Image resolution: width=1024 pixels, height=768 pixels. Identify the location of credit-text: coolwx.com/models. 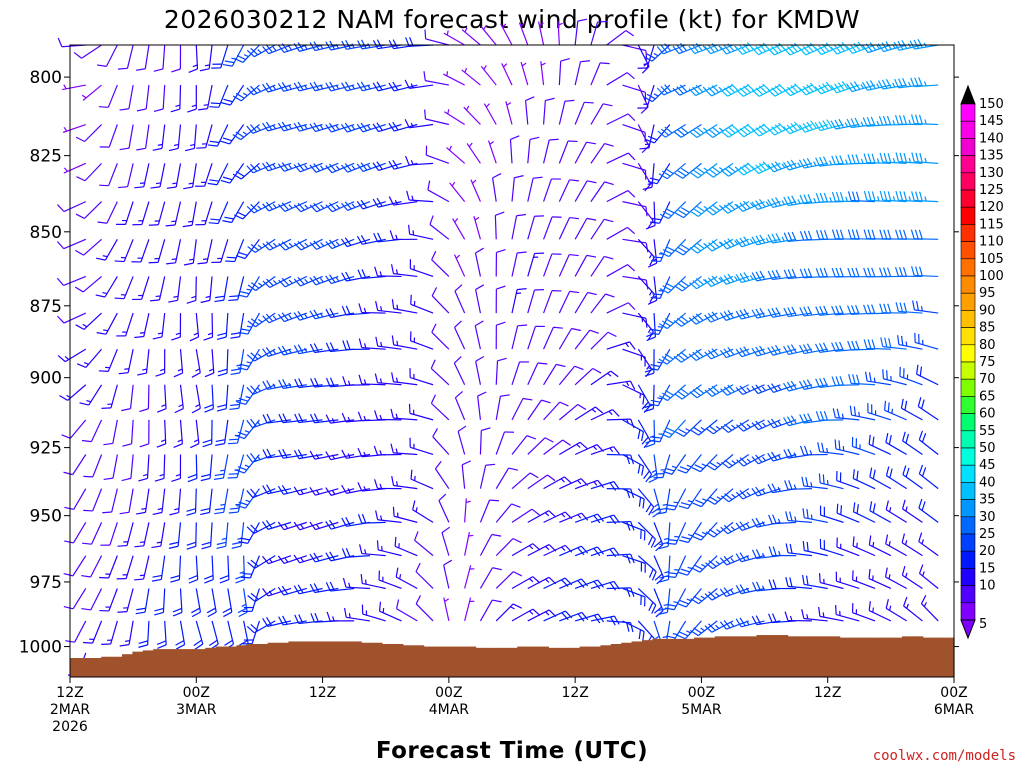
(944, 756).